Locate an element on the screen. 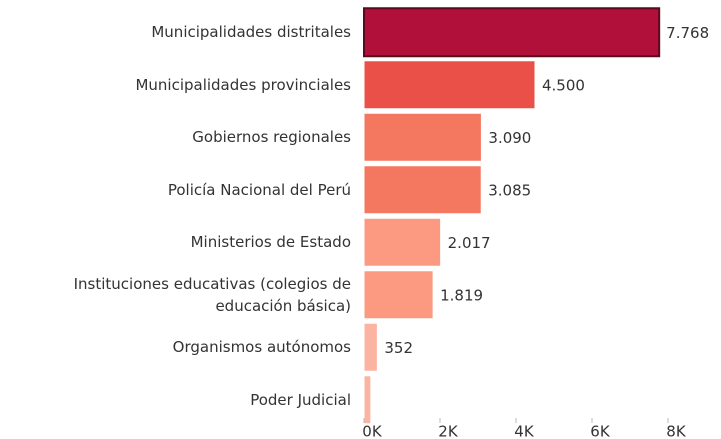 The width and height of the screenshot is (721, 439). value-label: 3.085 is located at coordinates (509, 190).